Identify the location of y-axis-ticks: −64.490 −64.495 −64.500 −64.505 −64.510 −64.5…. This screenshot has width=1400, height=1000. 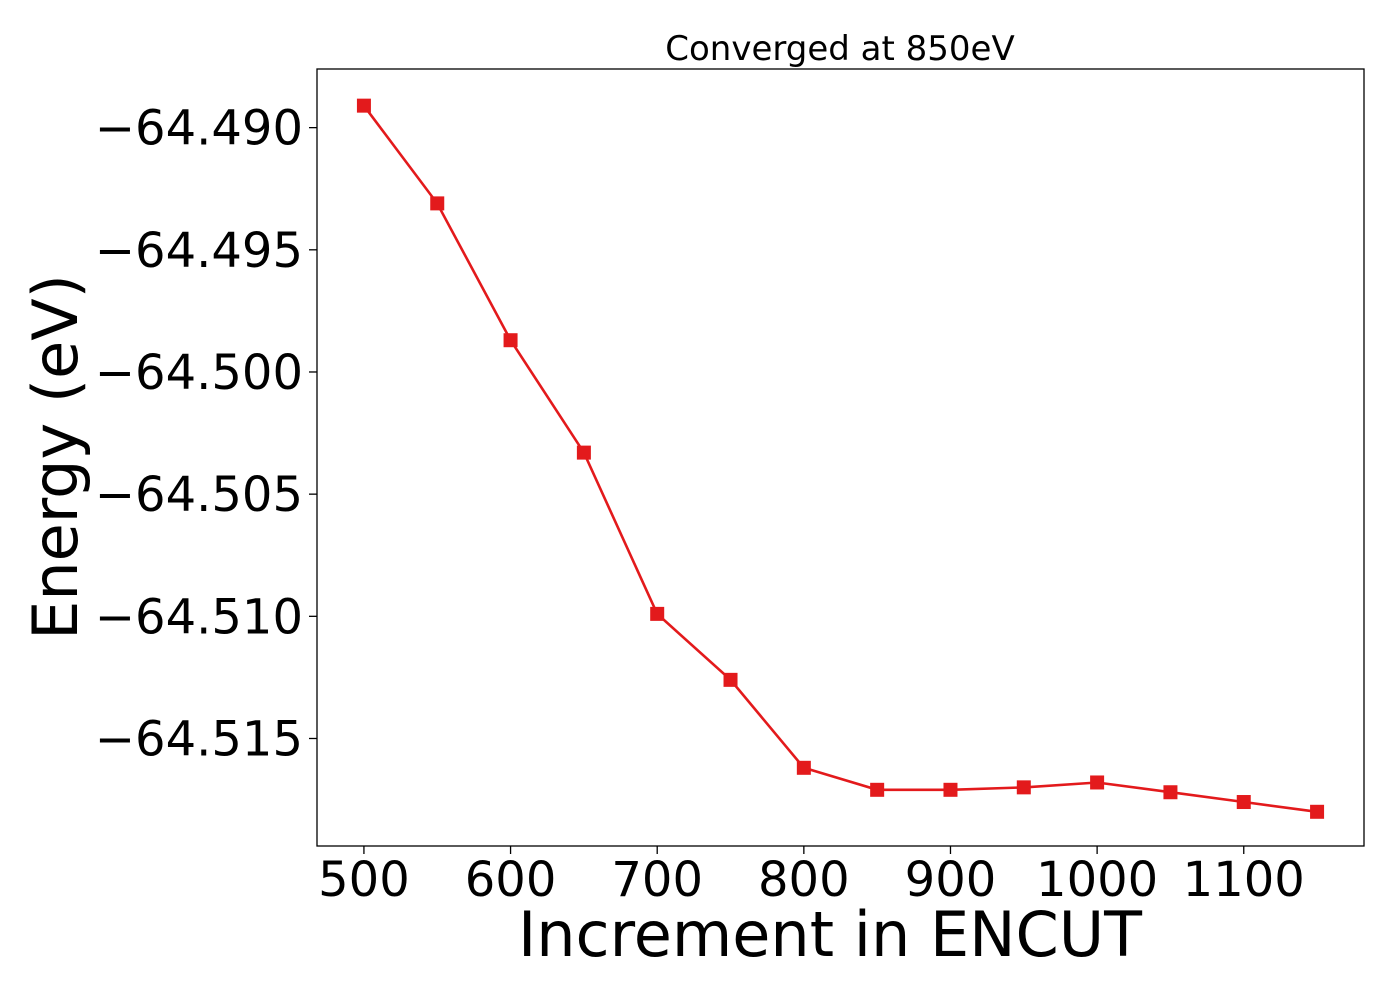
(206, 434).